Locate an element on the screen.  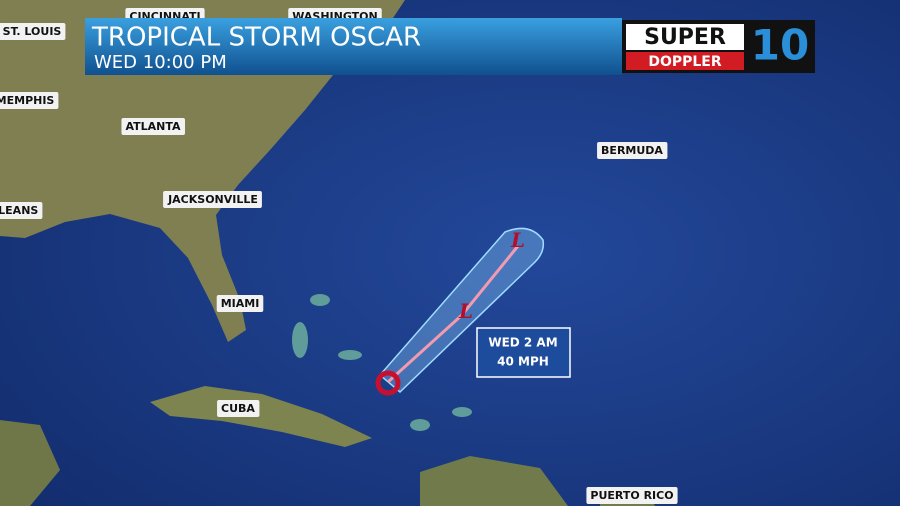
place-label: BERMUDA is located at coordinates (632, 150).